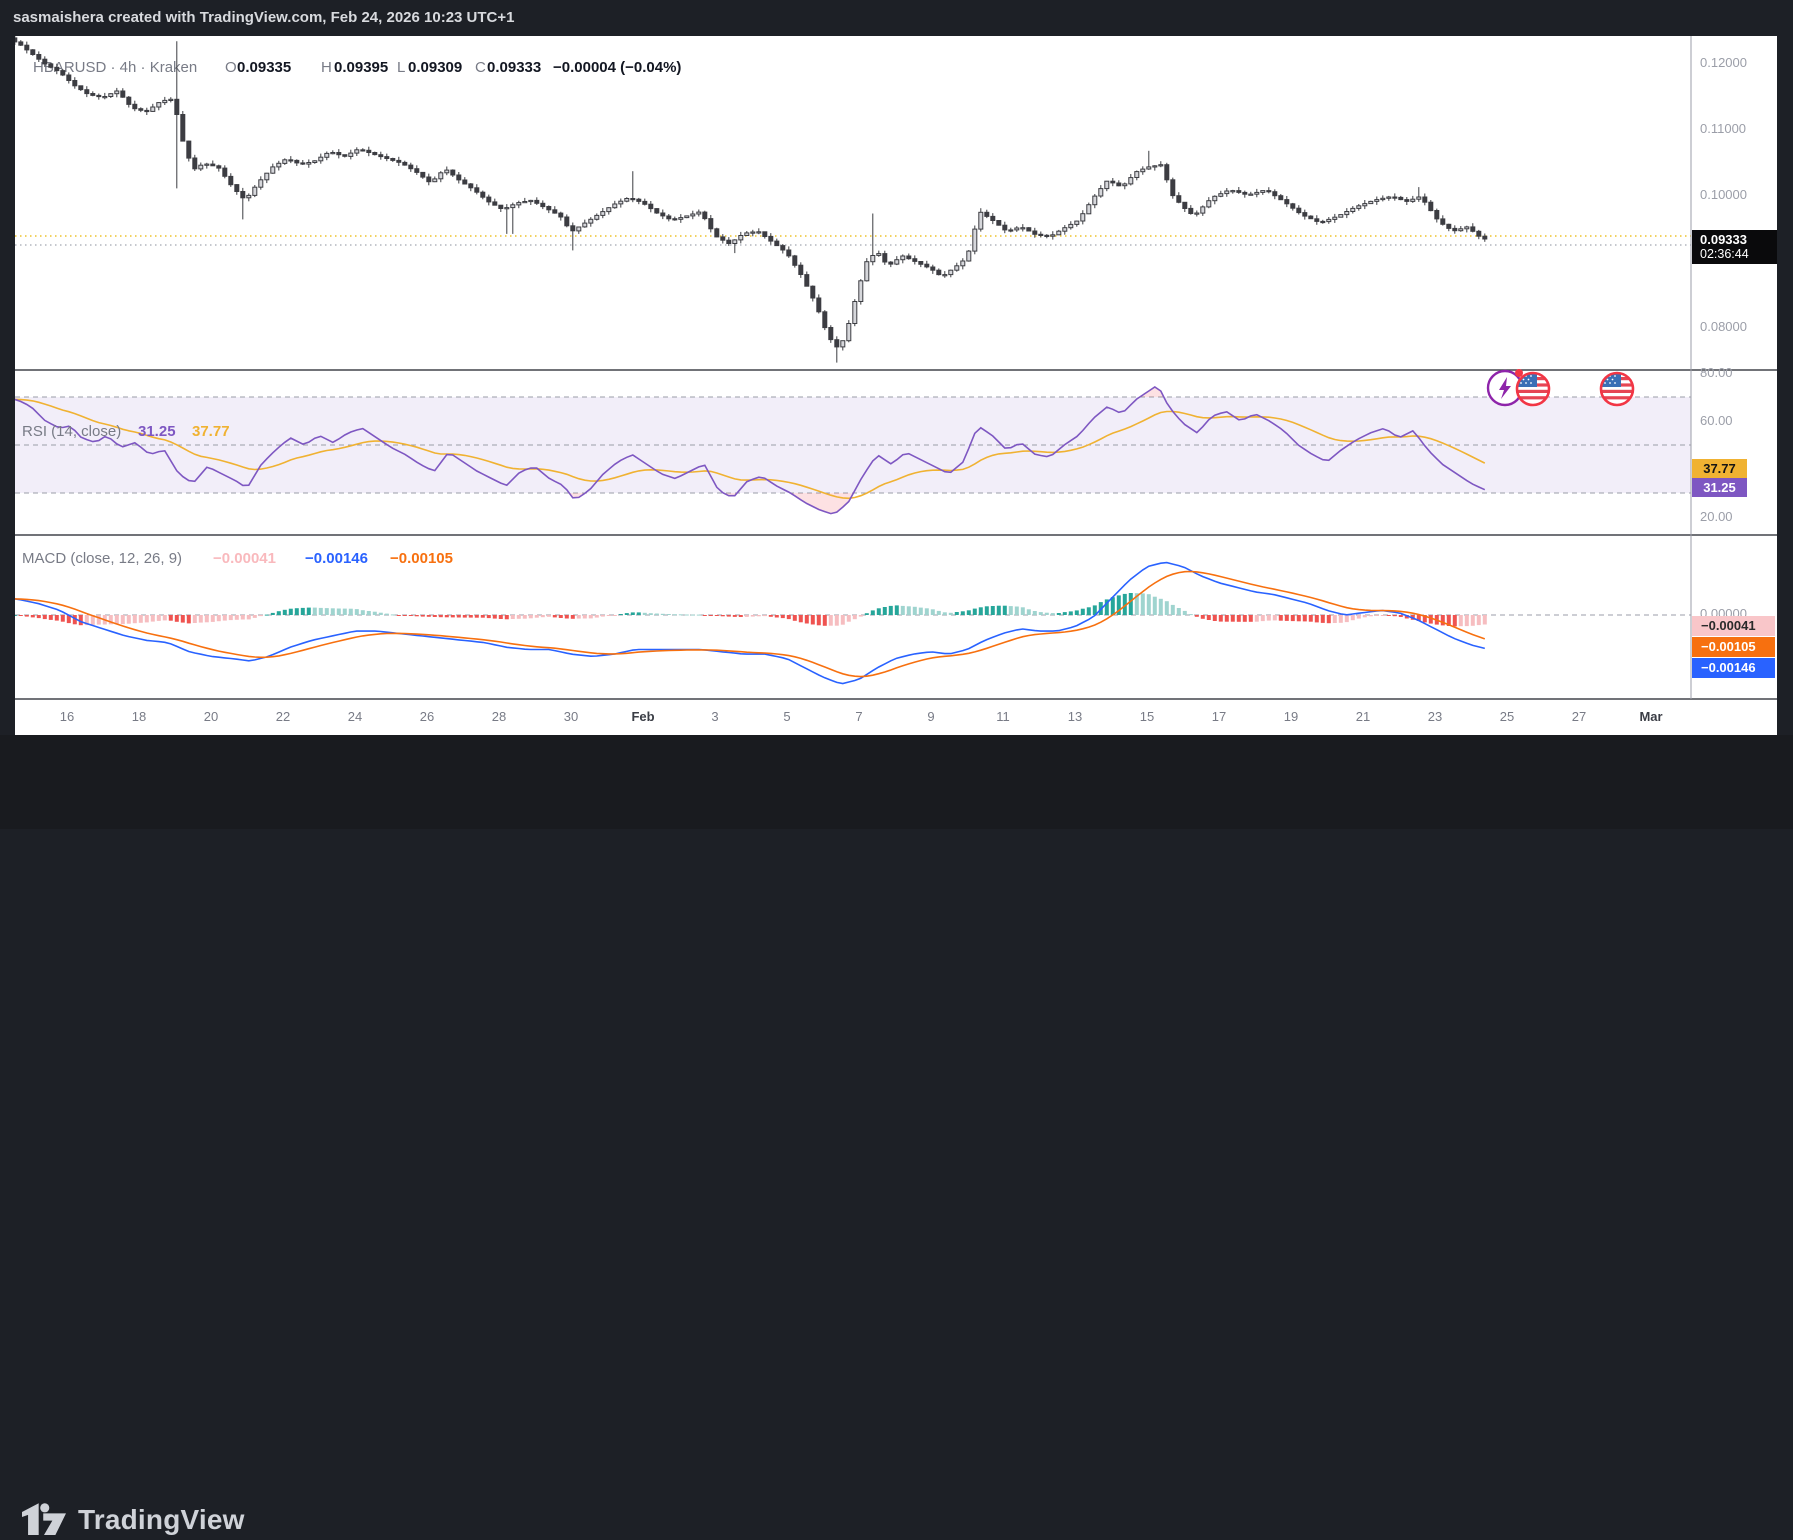 Image resolution: width=1793 pixels, height=1540 pixels. Describe the element at coordinates (1719, 468) in the screenshot. I see `rsi-ma-value-label: 37.77` at that location.